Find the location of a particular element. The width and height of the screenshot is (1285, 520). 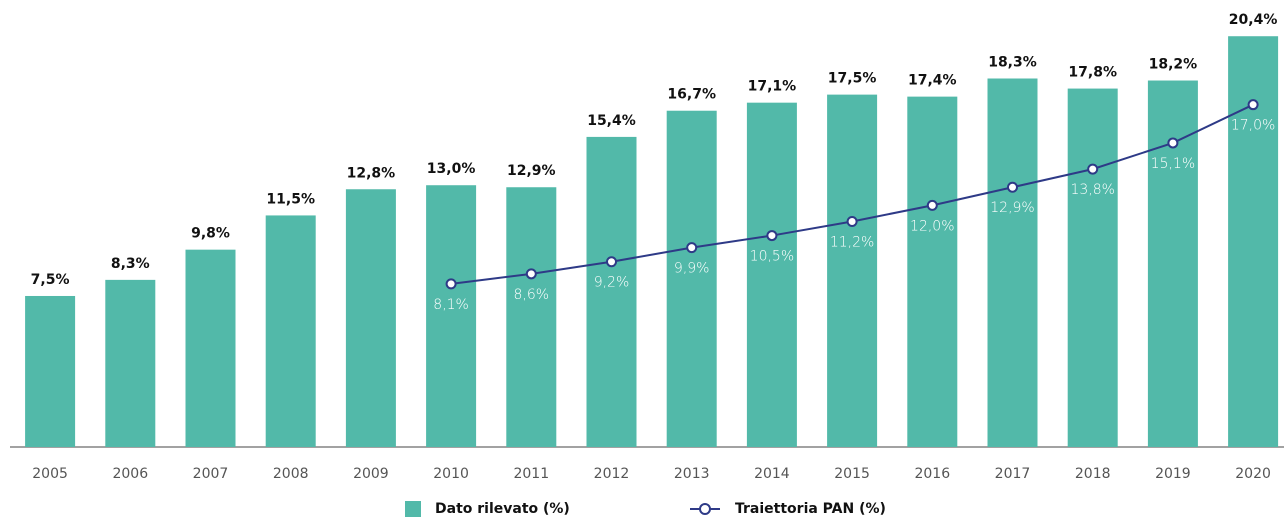

bar-value-label: 17,1% is located at coordinates (772, 87).